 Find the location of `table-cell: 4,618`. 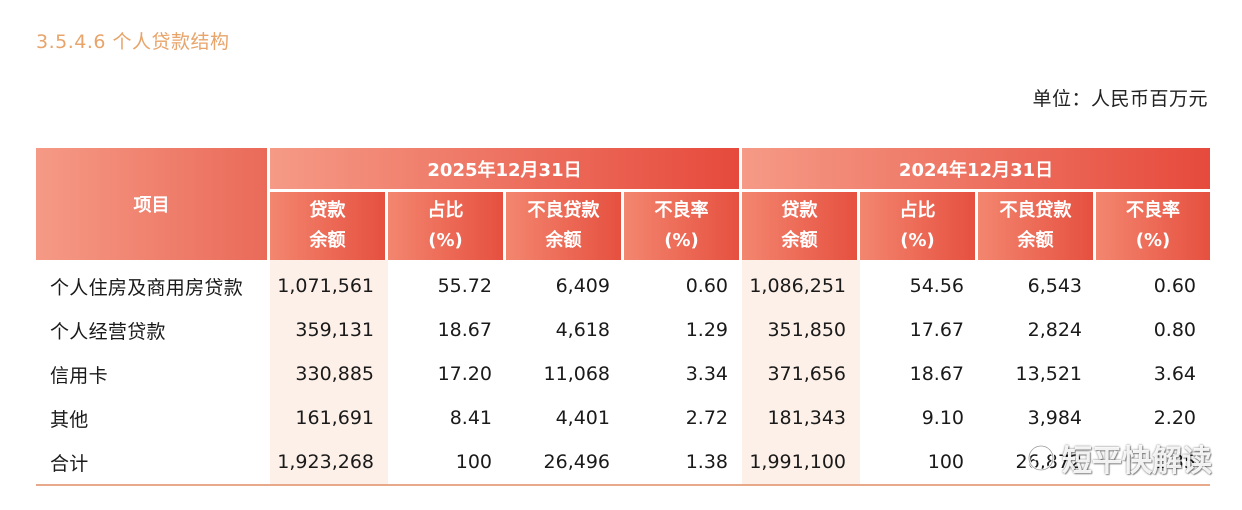

table-cell: 4,618 is located at coordinates (582, 330).